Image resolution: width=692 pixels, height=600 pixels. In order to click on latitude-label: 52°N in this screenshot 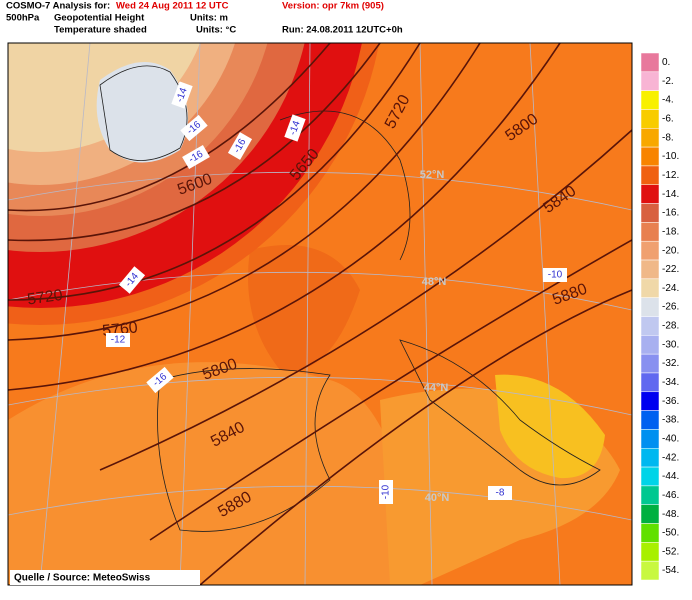, I will do `click(432, 175)`.